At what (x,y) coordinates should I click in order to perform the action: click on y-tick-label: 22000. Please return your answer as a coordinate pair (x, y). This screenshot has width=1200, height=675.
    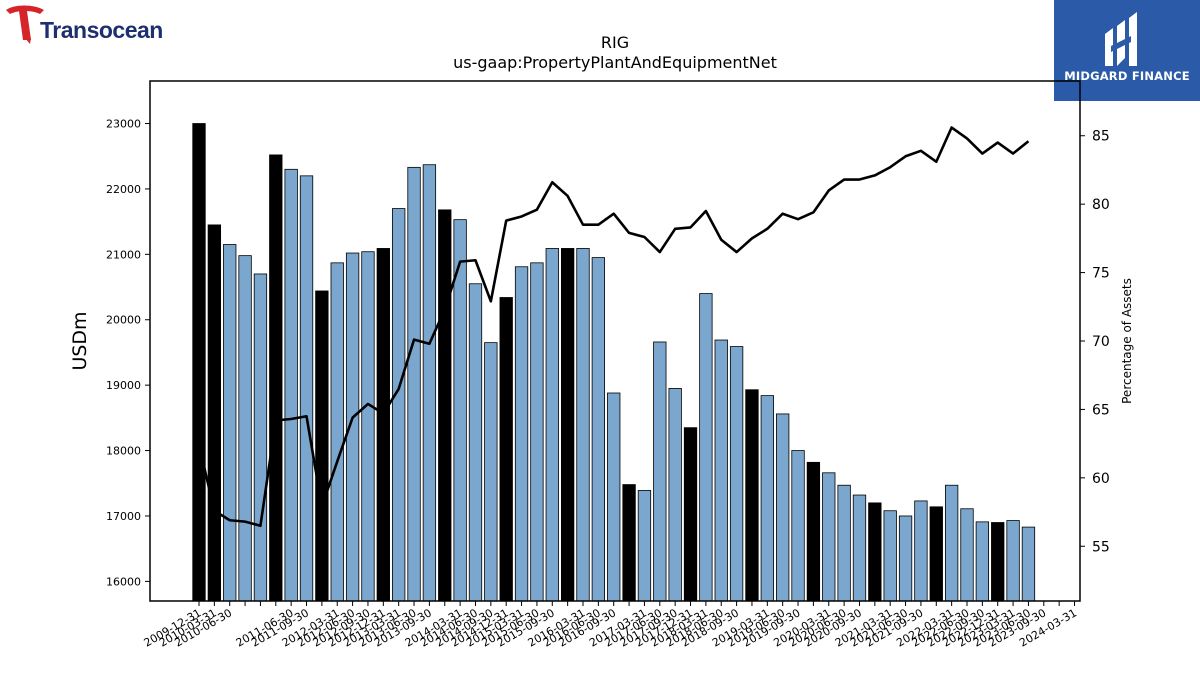
    Looking at the image, I should click on (123, 189).